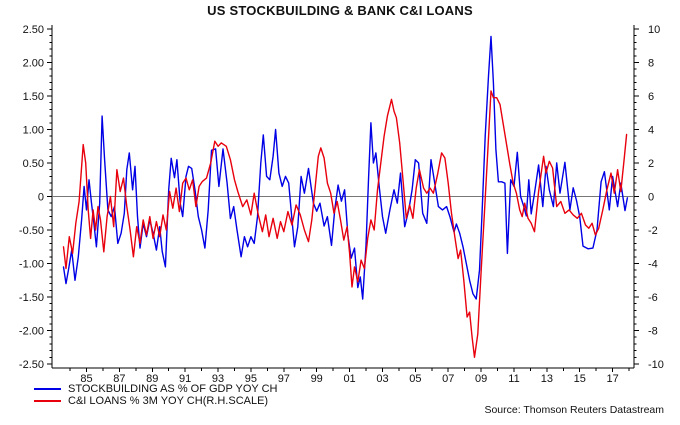  Describe the element at coordinates (218, 379) in the screenshot. I see `x-axis-label: 93` at that location.